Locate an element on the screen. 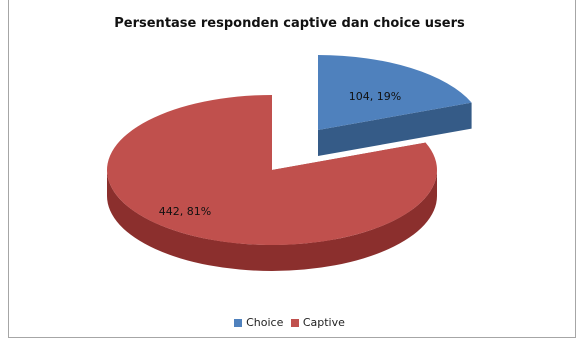 This screenshot has height=342, width=579. legend-item-captive: Captive is located at coordinates (317, 322).